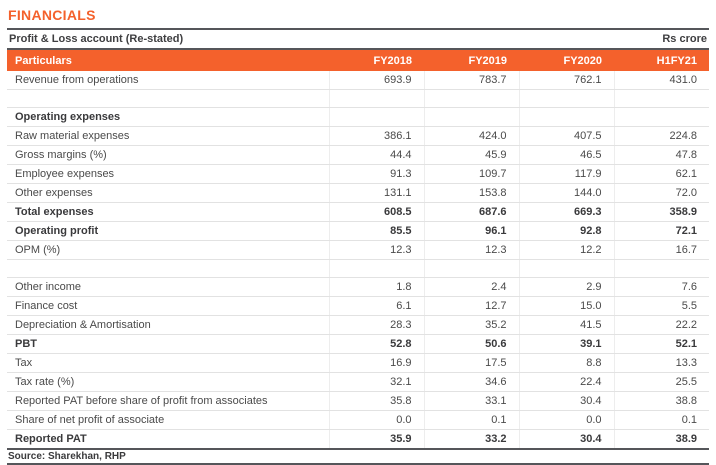 The height and width of the screenshot is (465, 716). I want to click on row-value: 62.1, so click(661, 174).